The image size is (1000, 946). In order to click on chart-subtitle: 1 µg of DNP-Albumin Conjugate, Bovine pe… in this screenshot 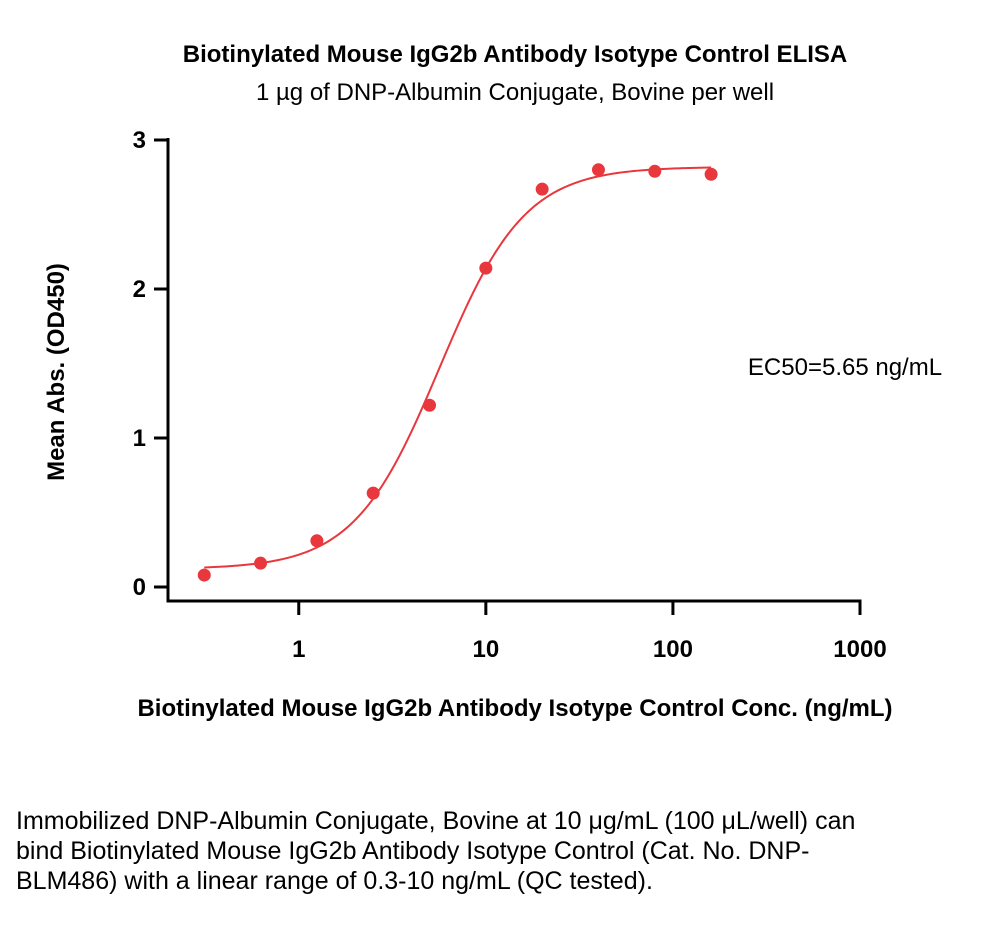, I will do `click(515, 92)`.